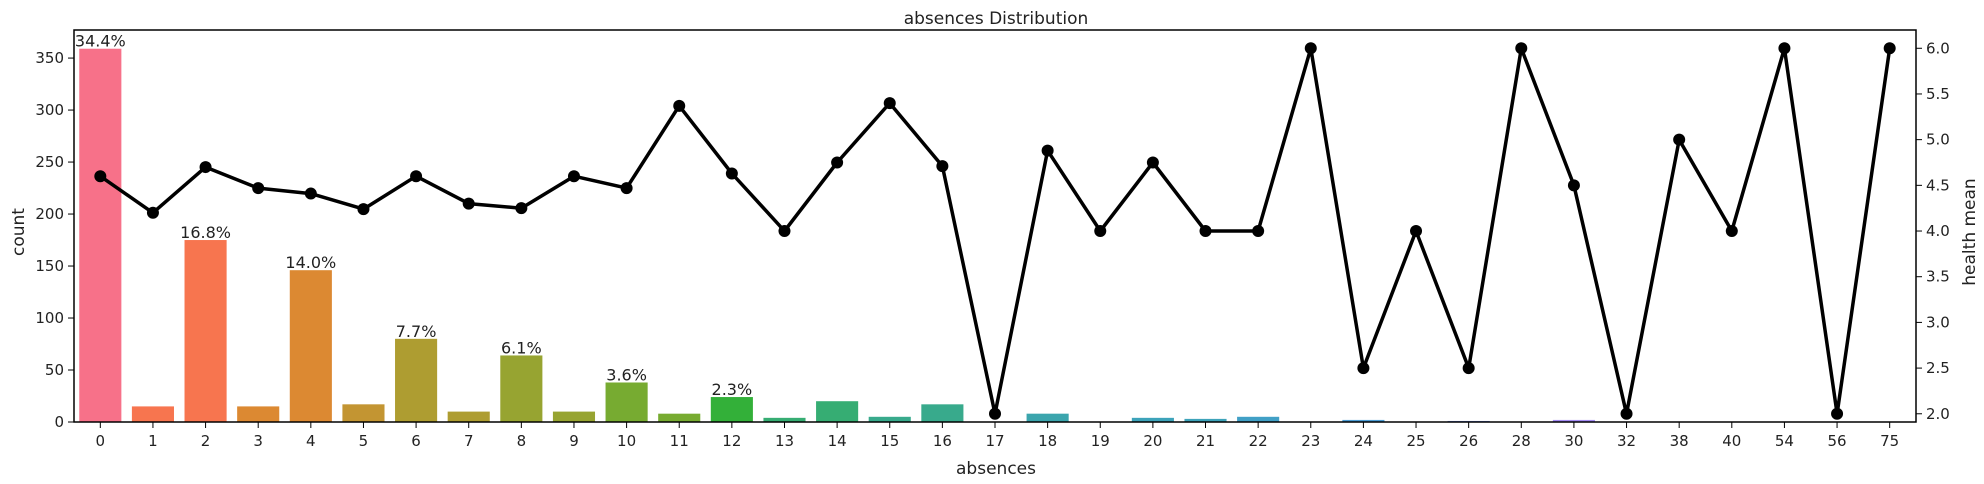 This screenshot has width=1984, height=484. I want to click on y-tick-label-100: 100, so click(49, 318).